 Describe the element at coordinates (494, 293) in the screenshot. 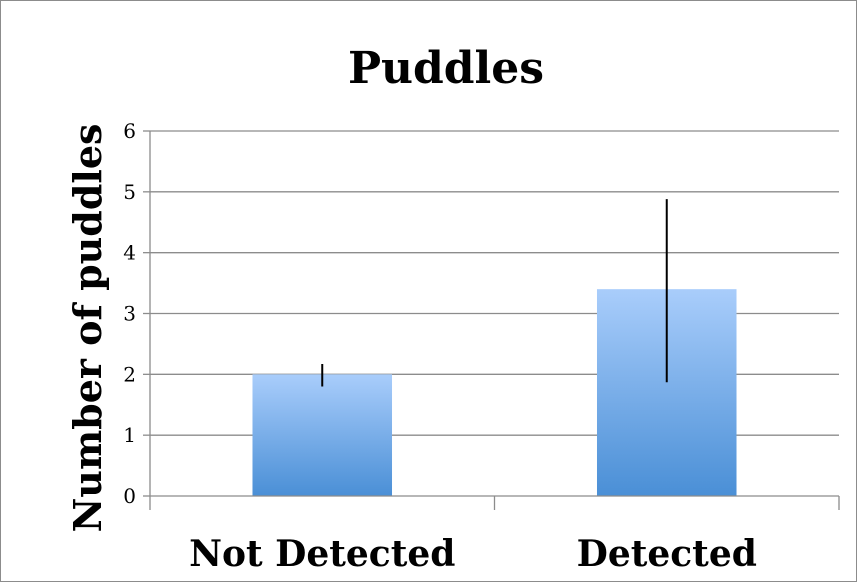

I see `error-bars` at that location.